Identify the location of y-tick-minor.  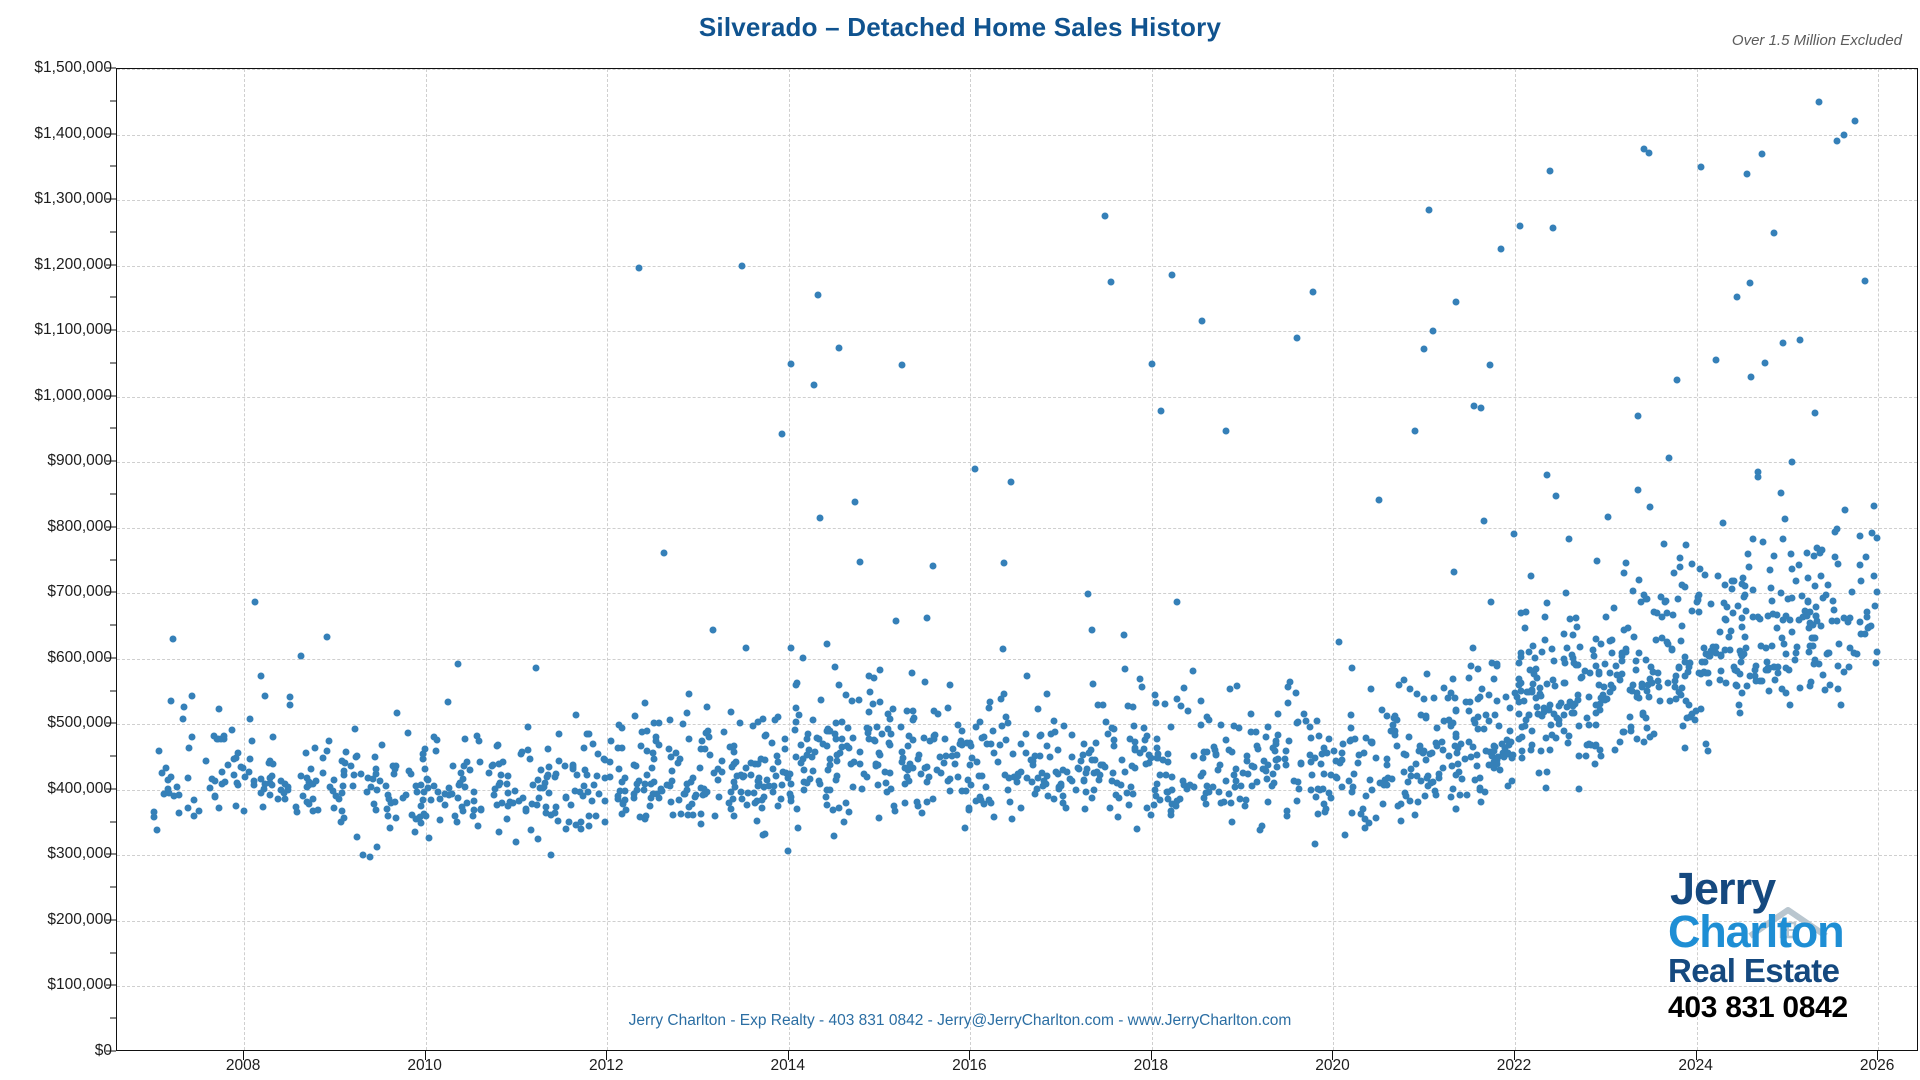
(113, 625).